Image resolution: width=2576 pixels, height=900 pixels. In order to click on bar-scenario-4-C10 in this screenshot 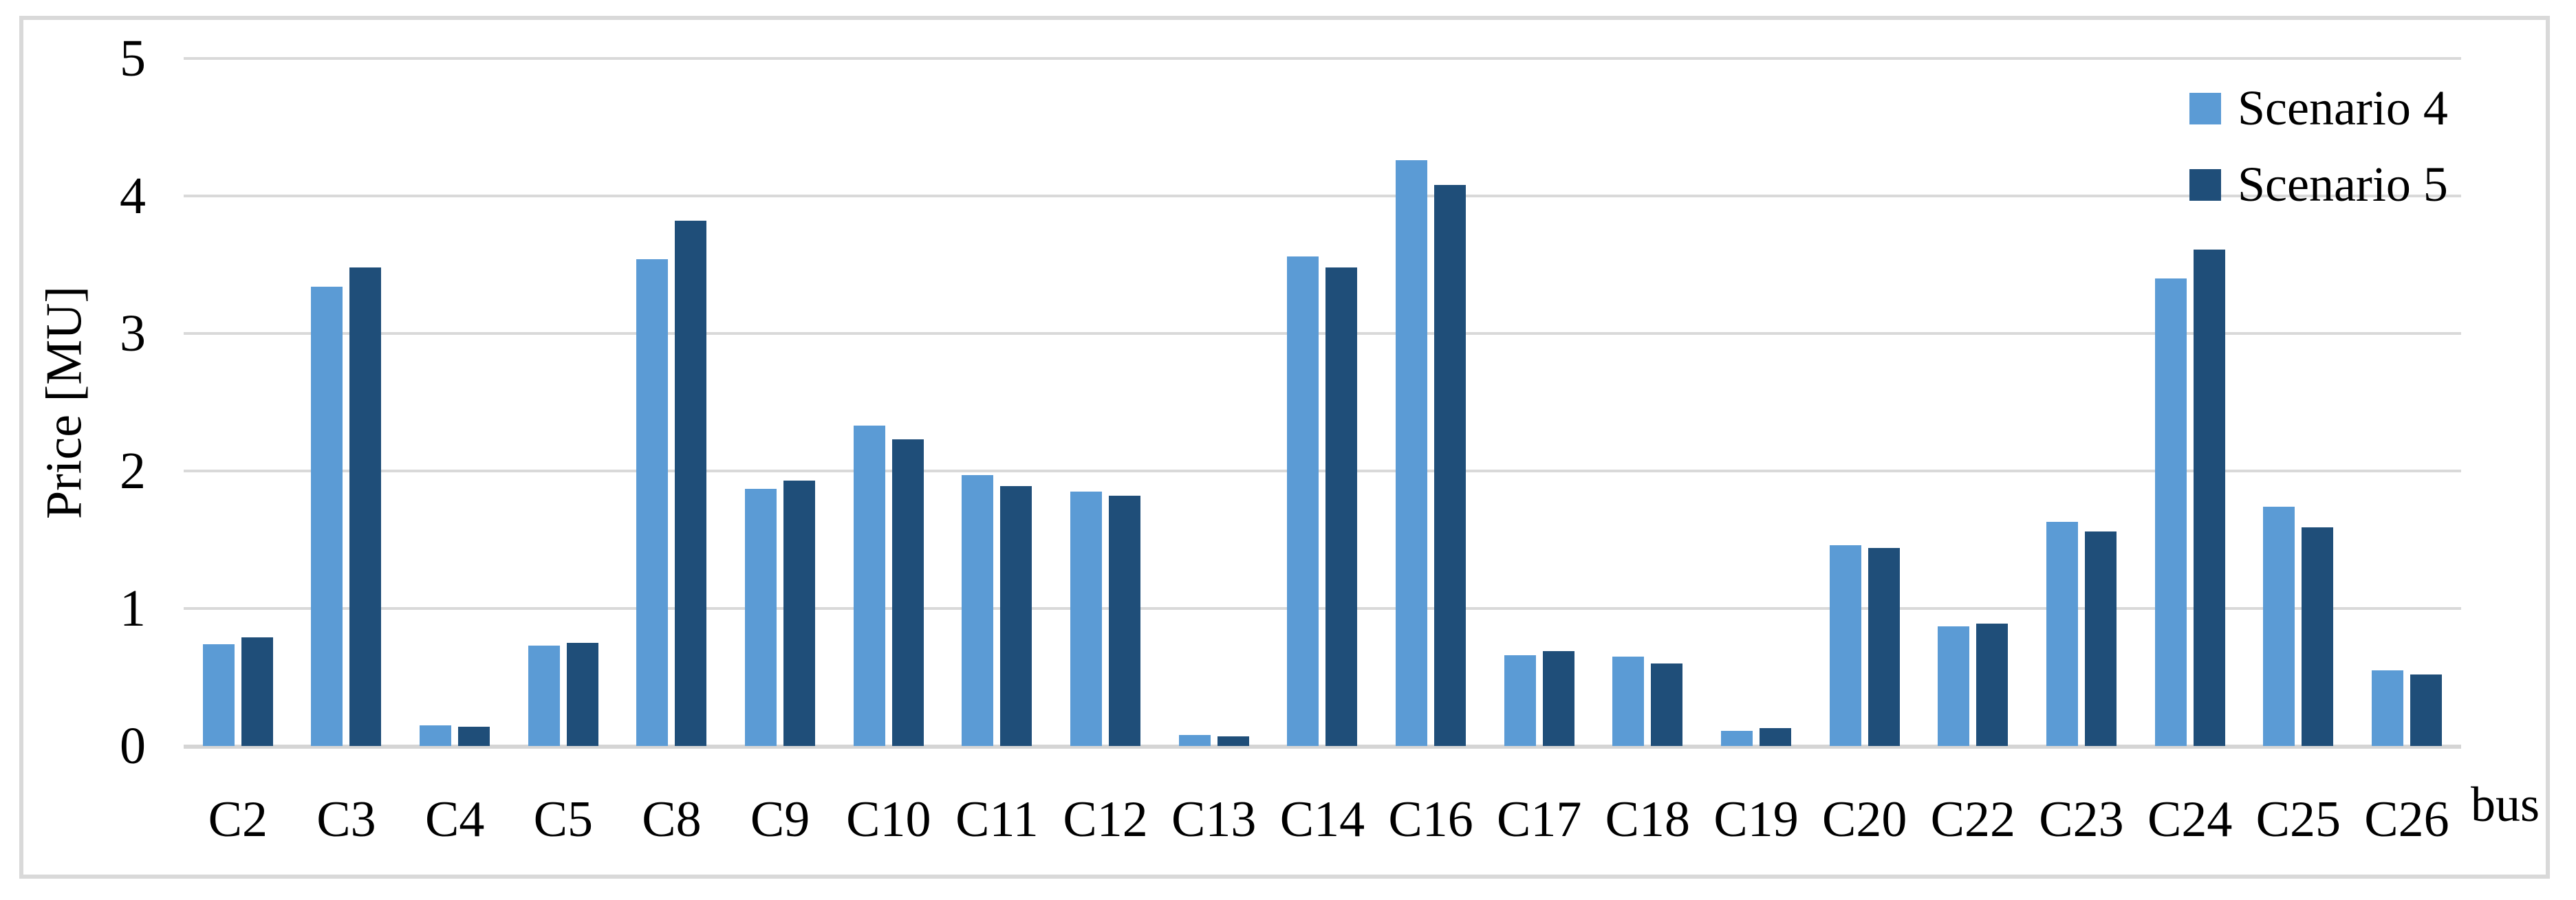, I will do `click(869, 586)`.